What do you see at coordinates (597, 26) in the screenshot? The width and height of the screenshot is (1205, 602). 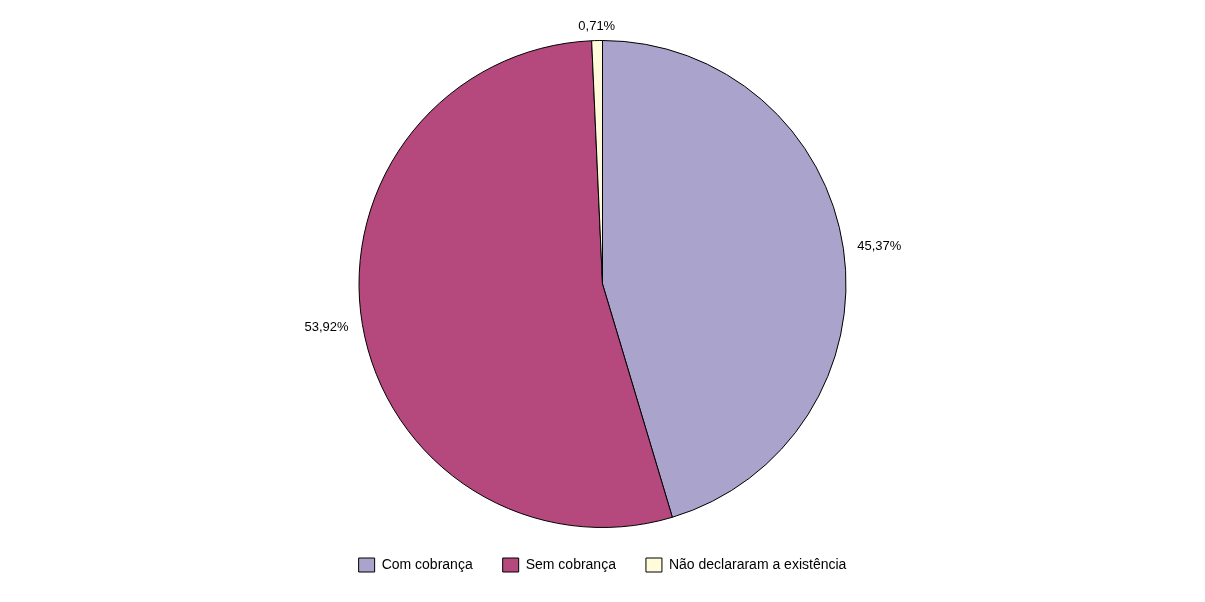 I see `data-label: 0,71%` at bounding box center [597, 26].